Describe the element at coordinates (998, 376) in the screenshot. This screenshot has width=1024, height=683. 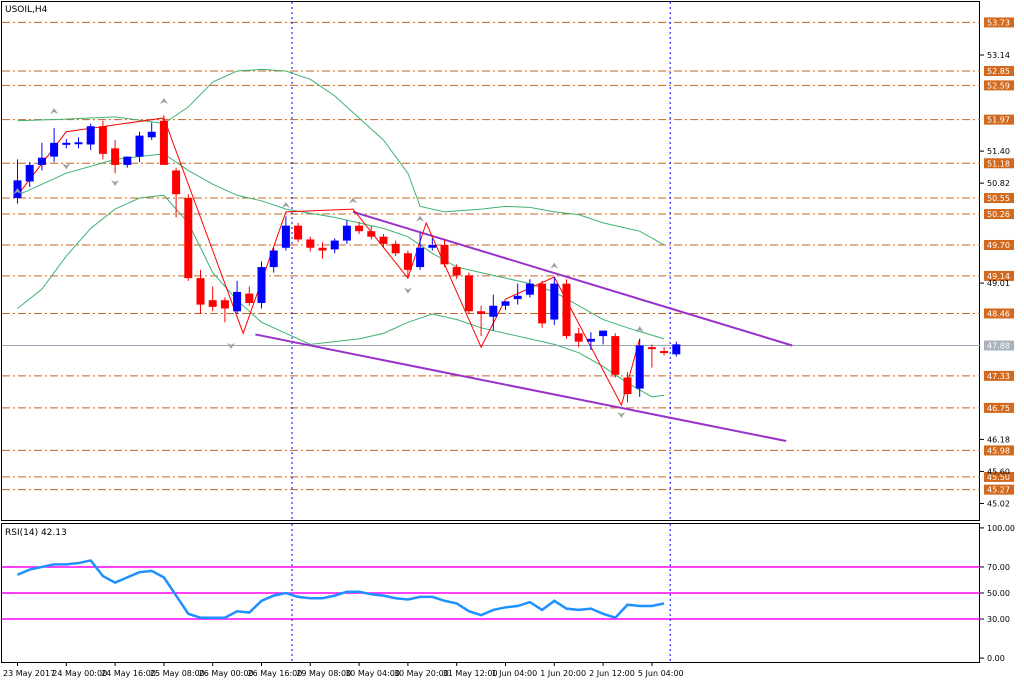
I see `level-tag-label: 47.33` at that location.